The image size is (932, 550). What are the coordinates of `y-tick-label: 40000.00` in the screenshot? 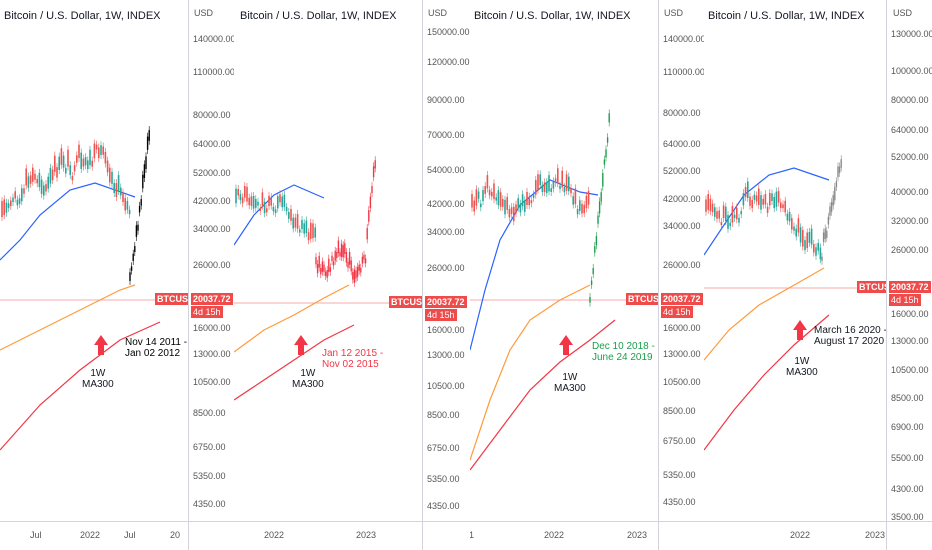 It's located at (910, 192).